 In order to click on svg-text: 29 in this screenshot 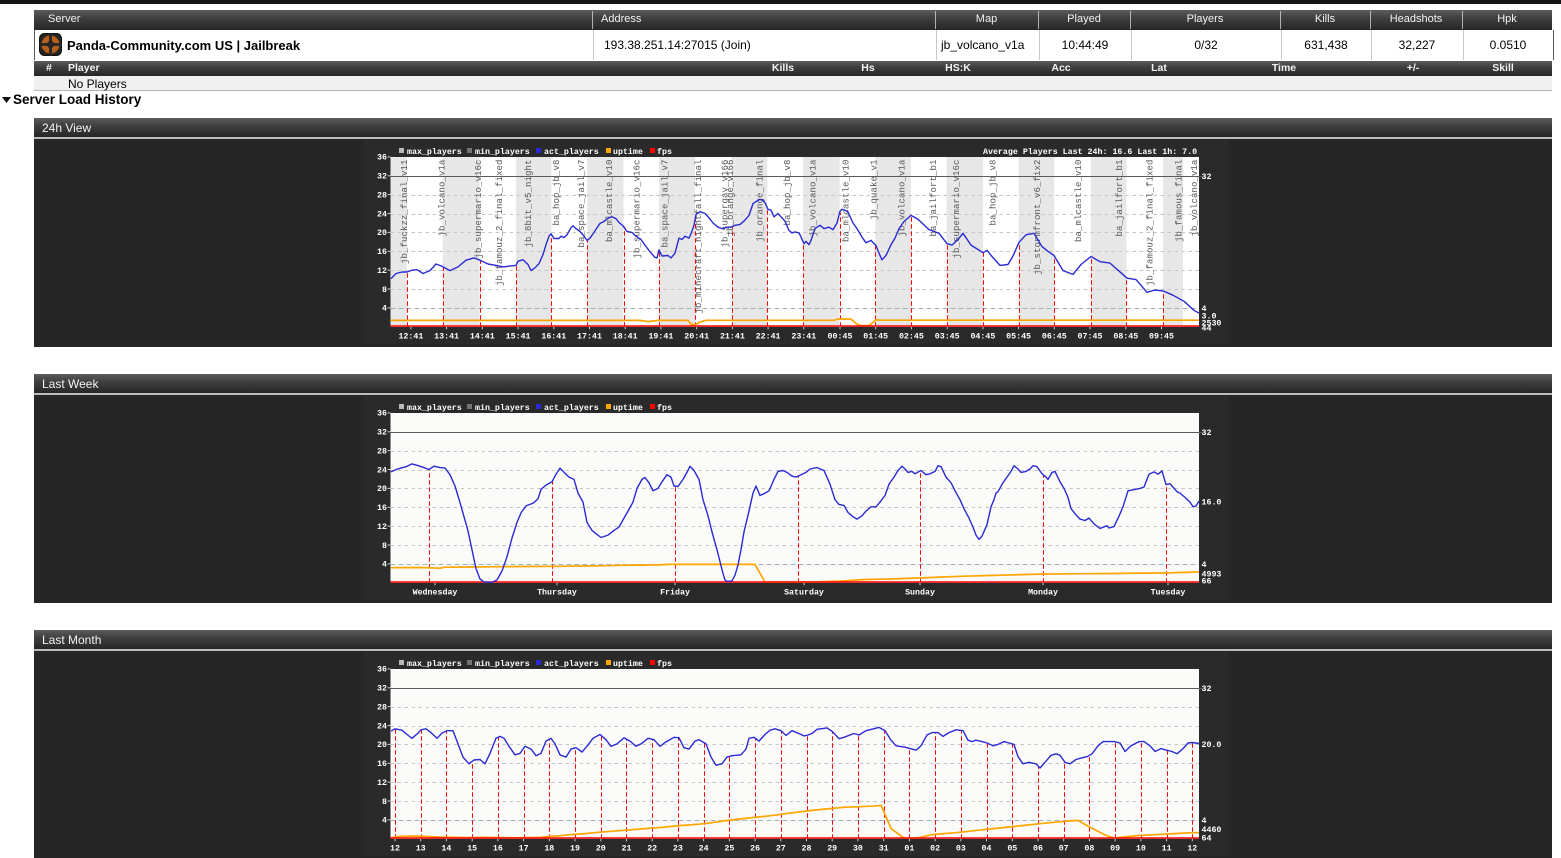, I will do `click(832, 849)`.